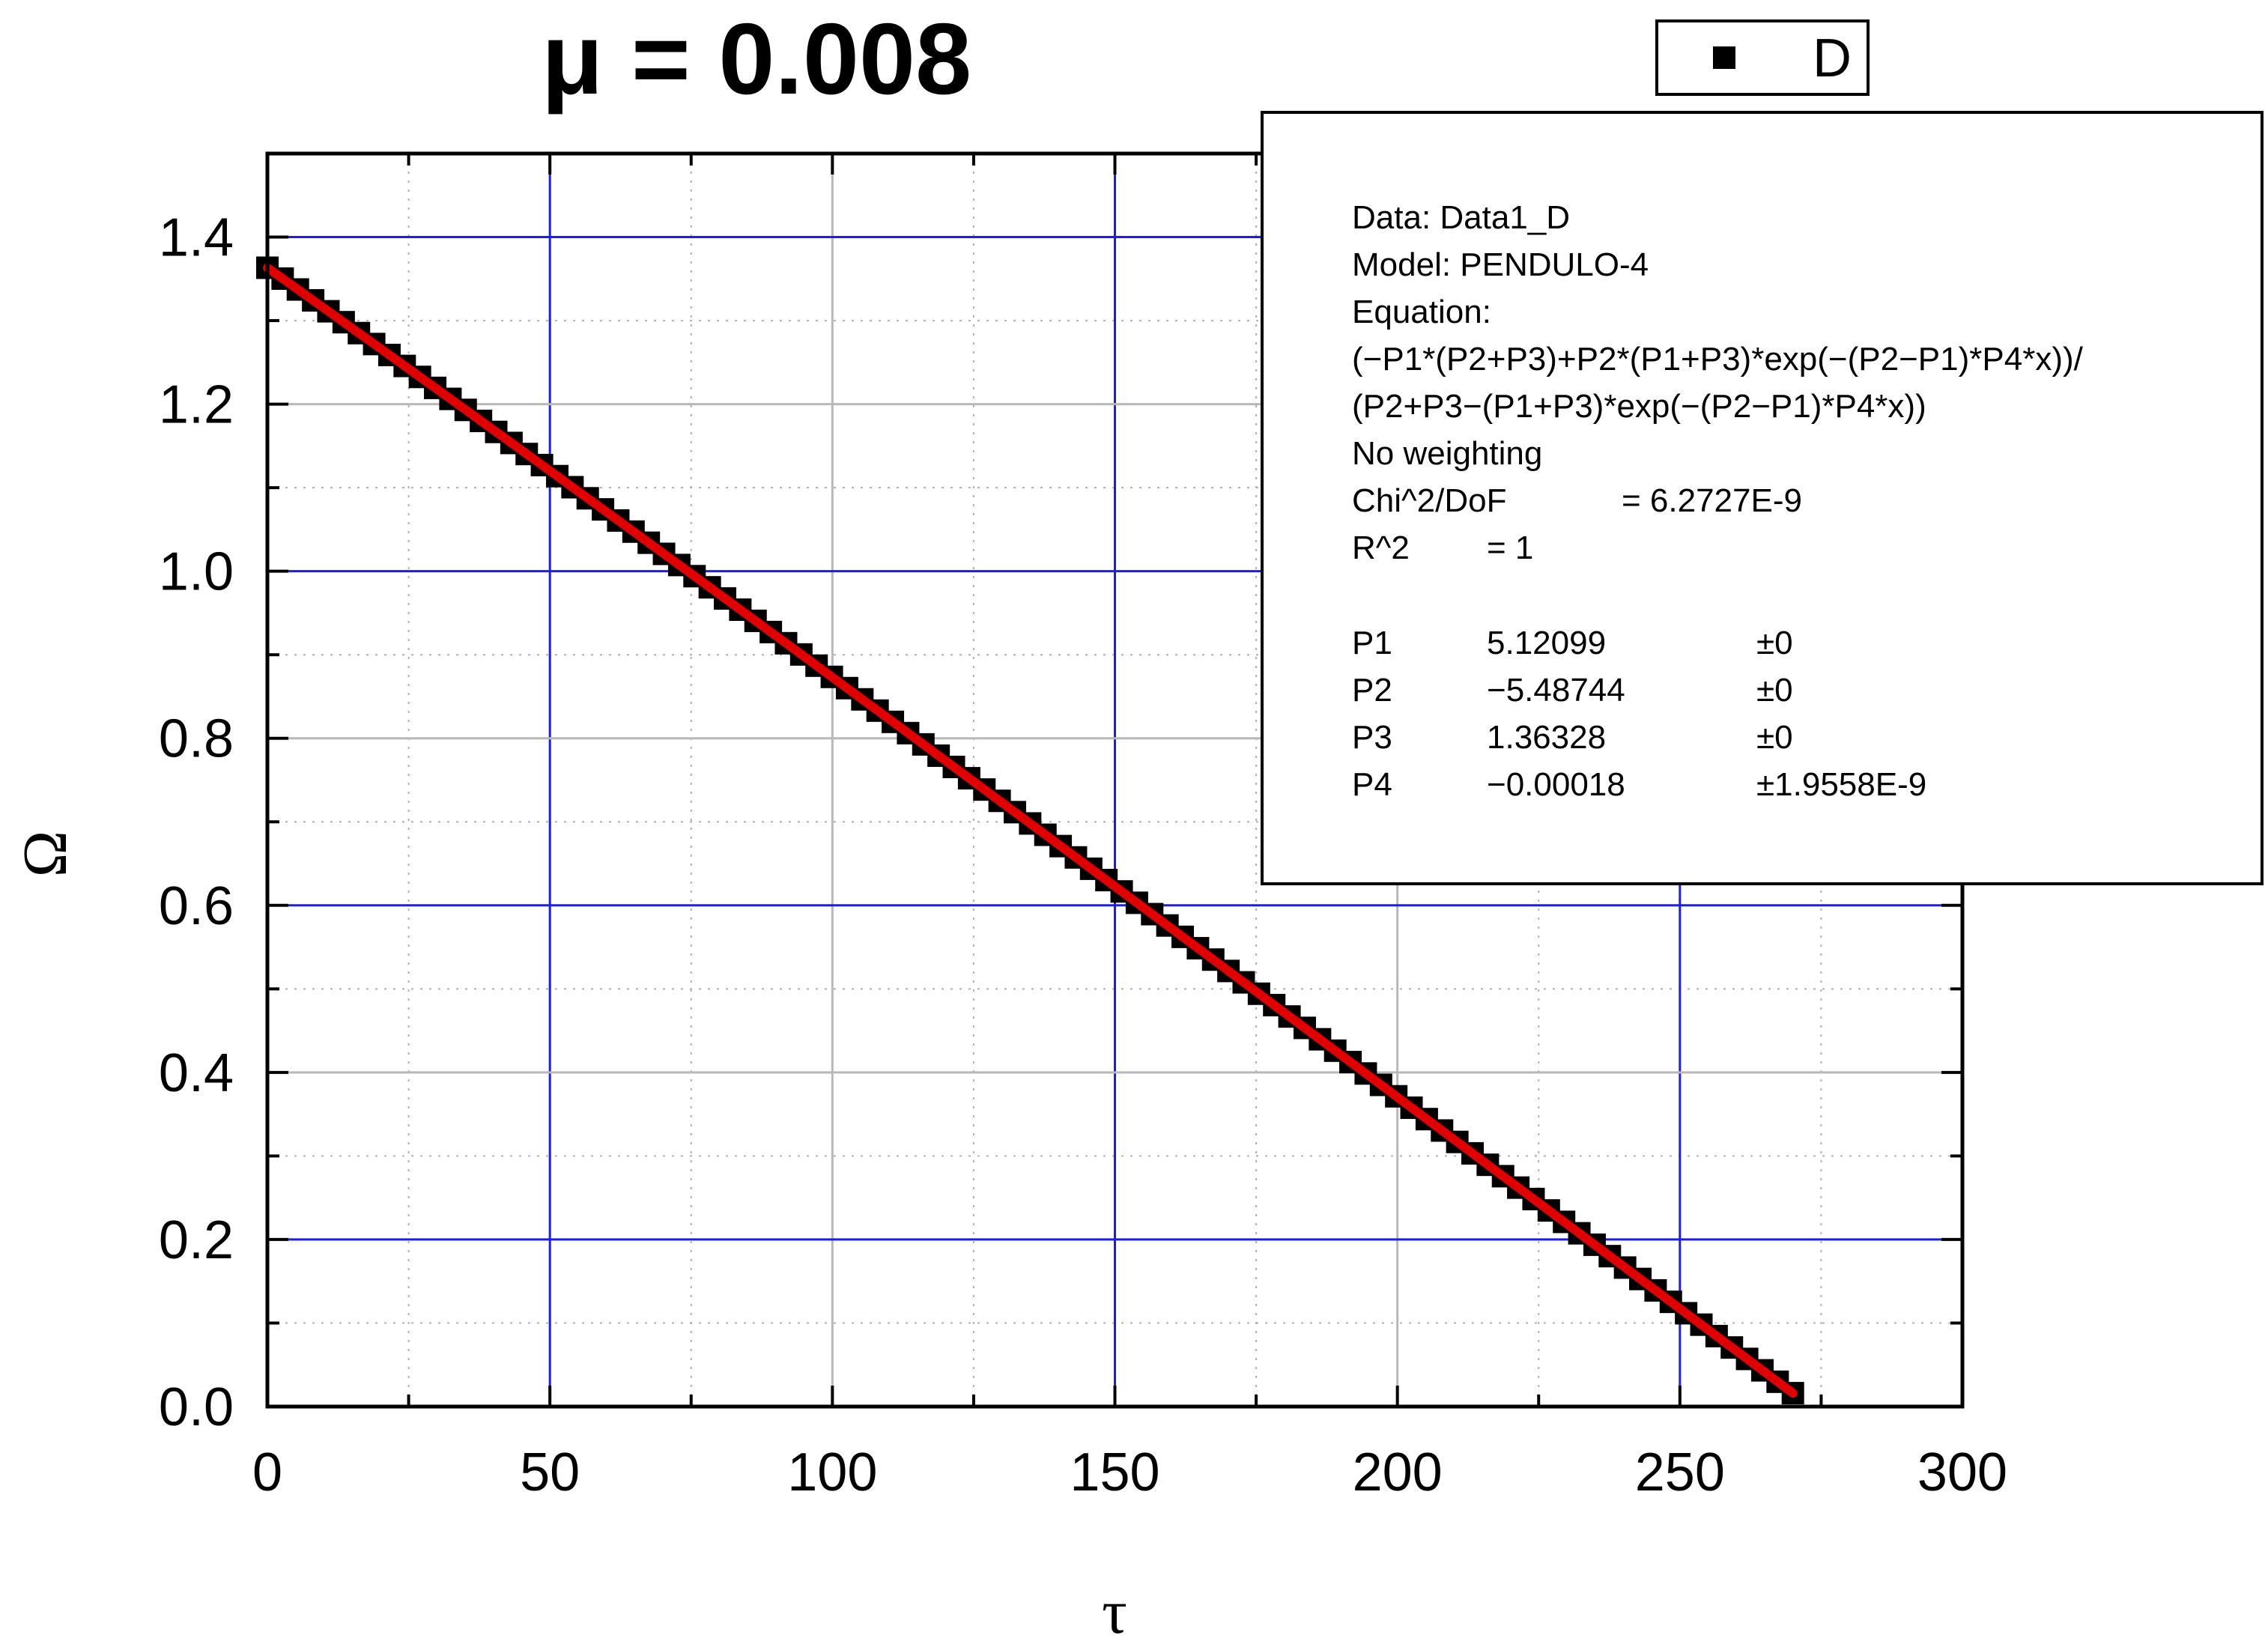 Image resolution: width=2268 pixels, height=1644 pixels. I want to click on fit-info-line-2: Equation:, so click(1421, 312).